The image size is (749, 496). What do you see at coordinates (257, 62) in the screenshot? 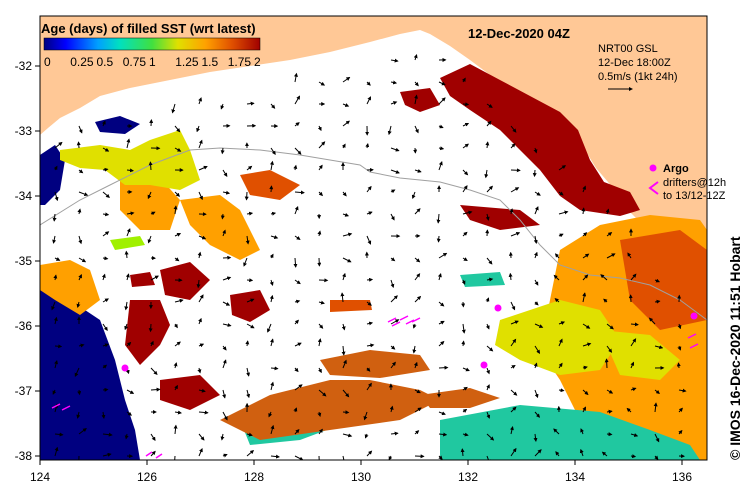
I see `colorbar-tick-label: 2` at bounding box center [257, 62].